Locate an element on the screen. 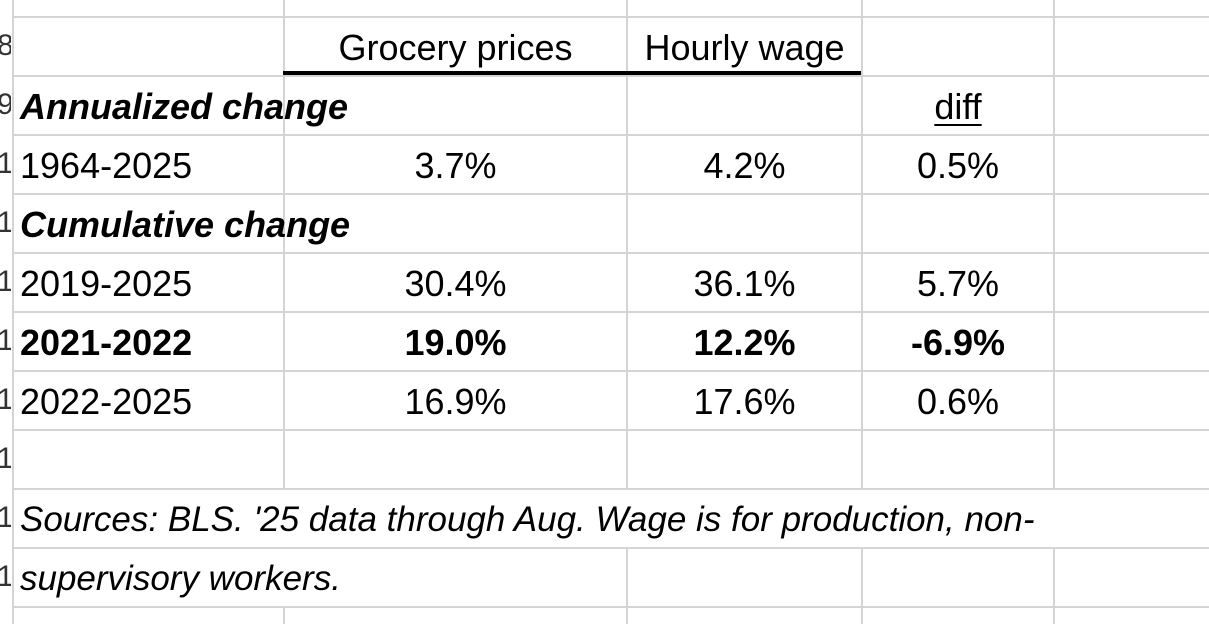  row-header-strip is located at coordinates (6, 312).